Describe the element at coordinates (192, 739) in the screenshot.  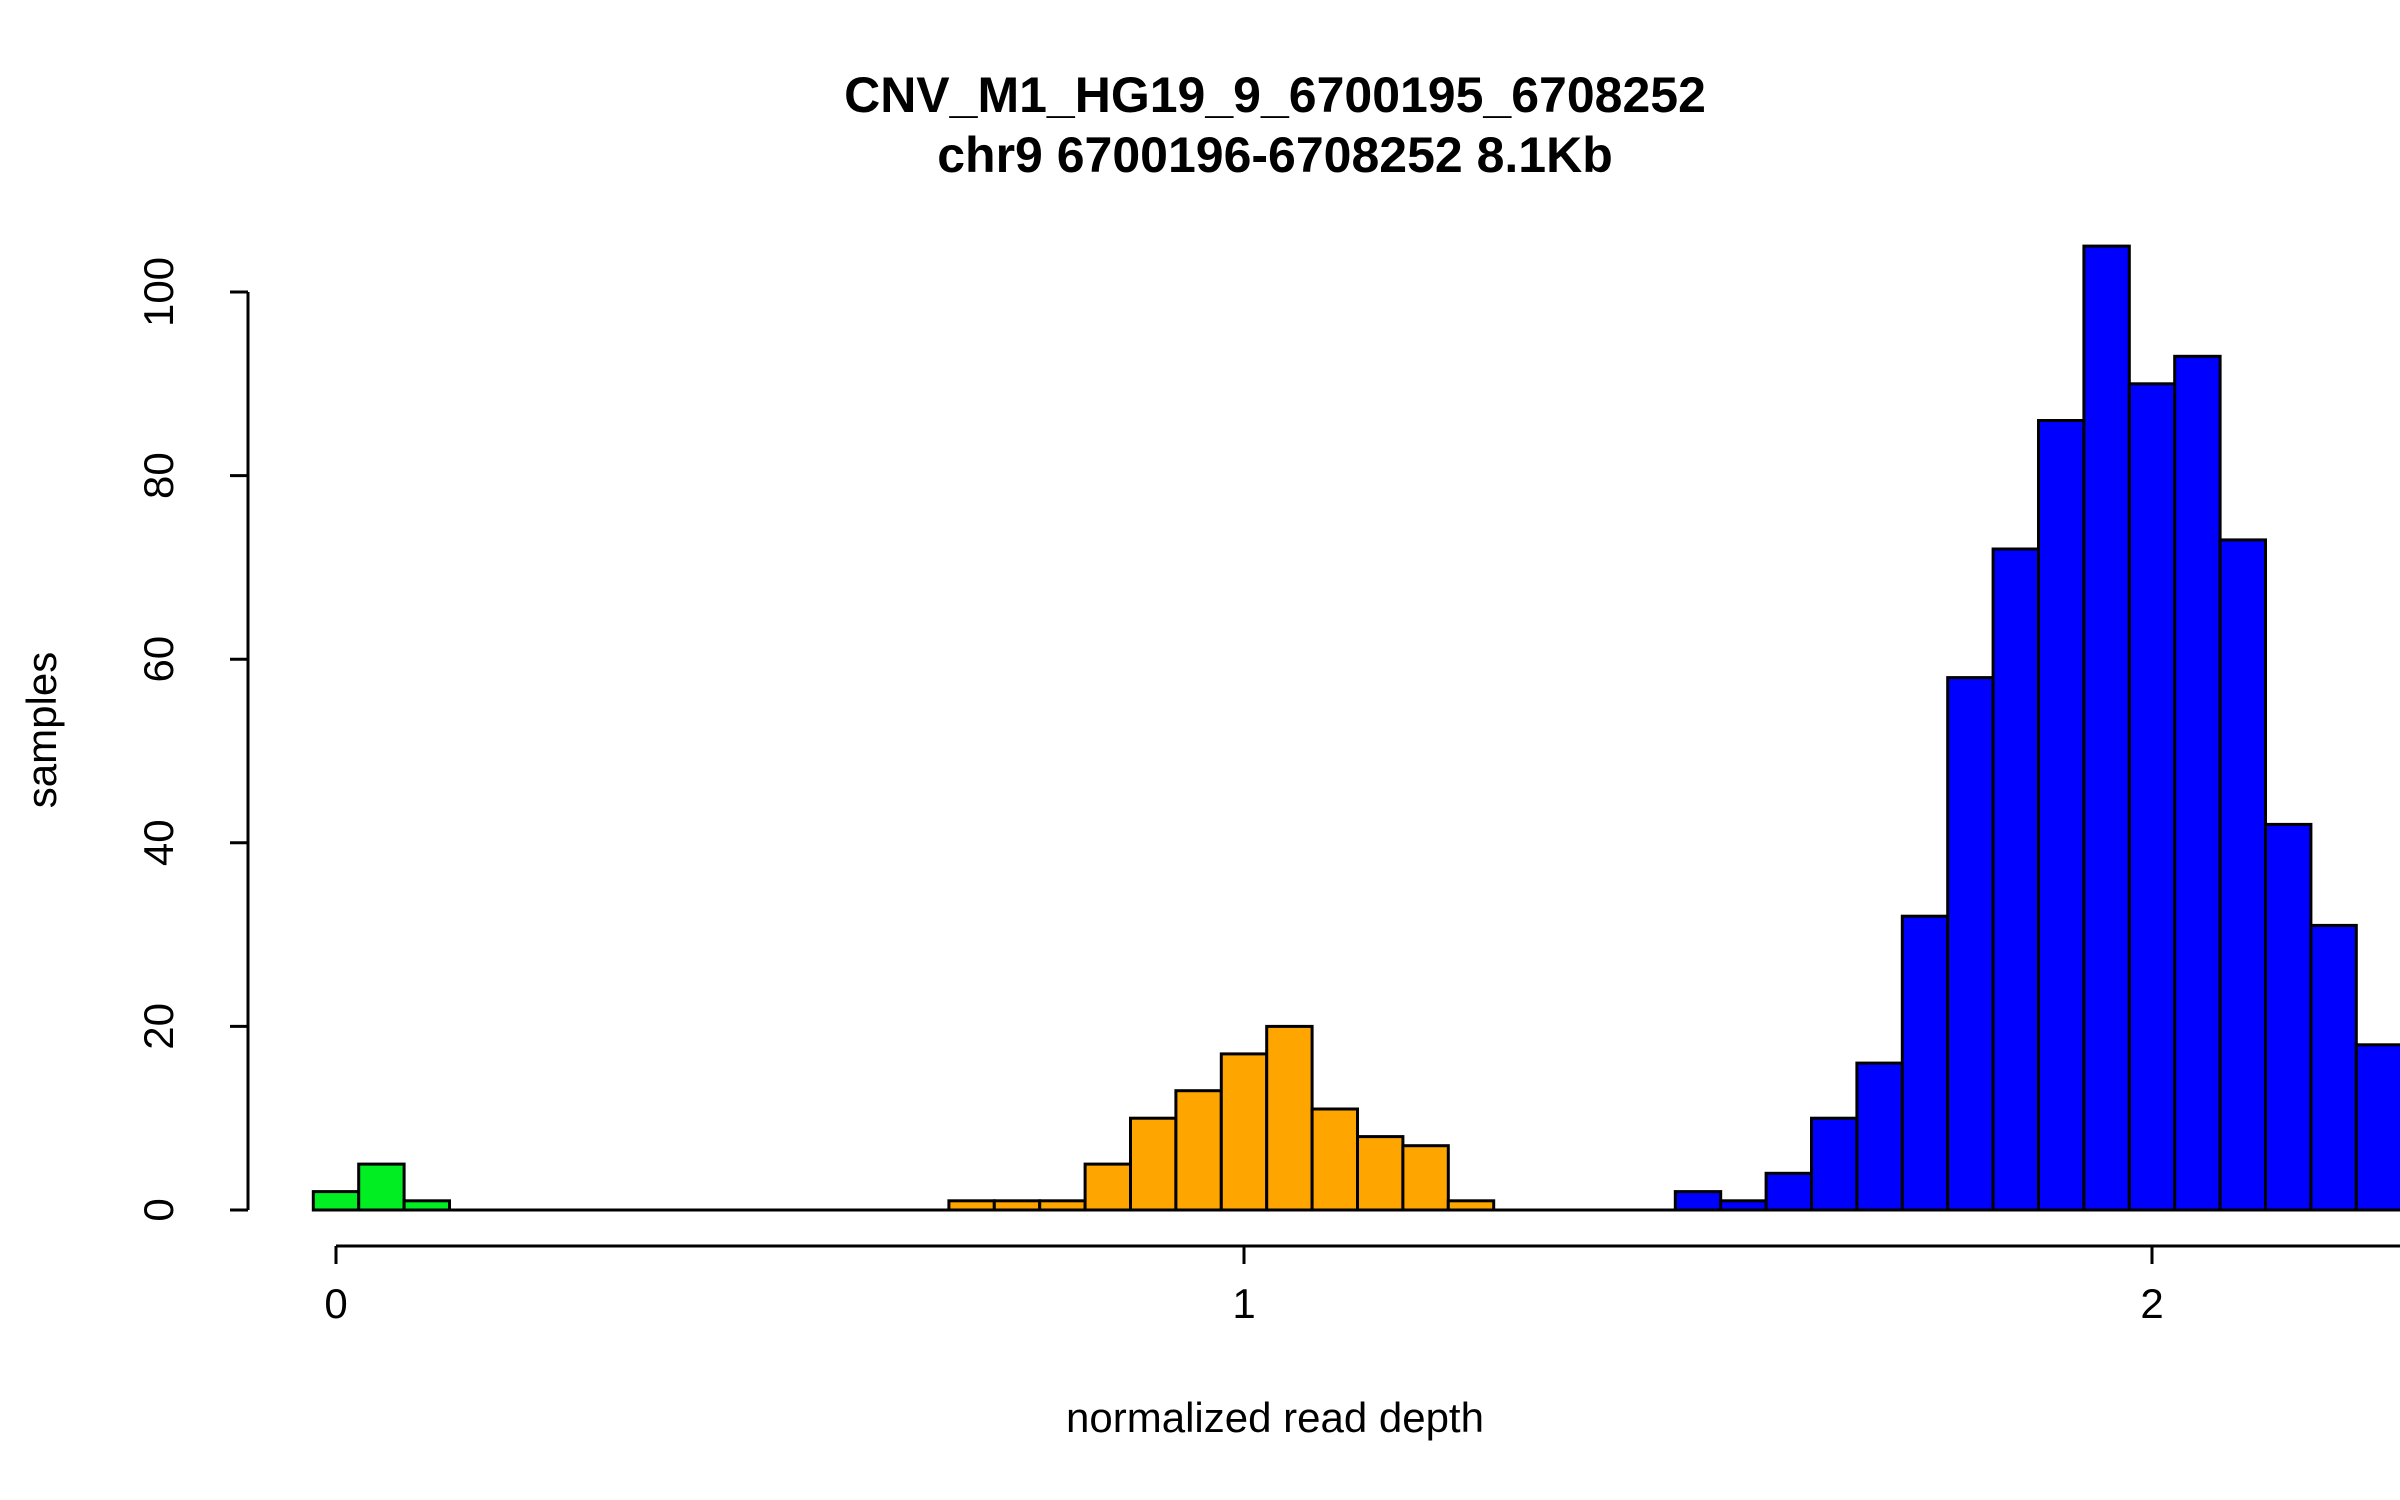
I see `y-axis: 0 20 40 60 80 100` at that location.